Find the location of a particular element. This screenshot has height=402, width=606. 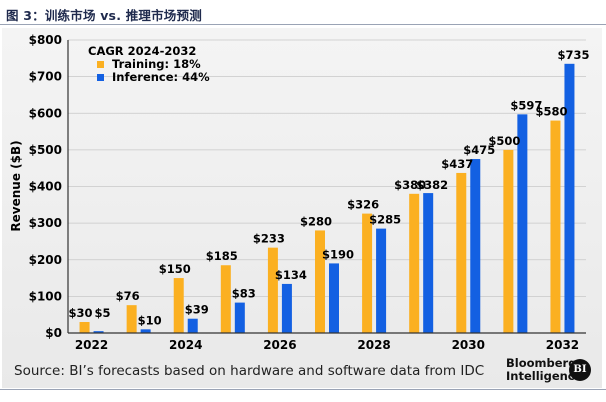

data-label-training: $30 is located at coordinates (81, 313).